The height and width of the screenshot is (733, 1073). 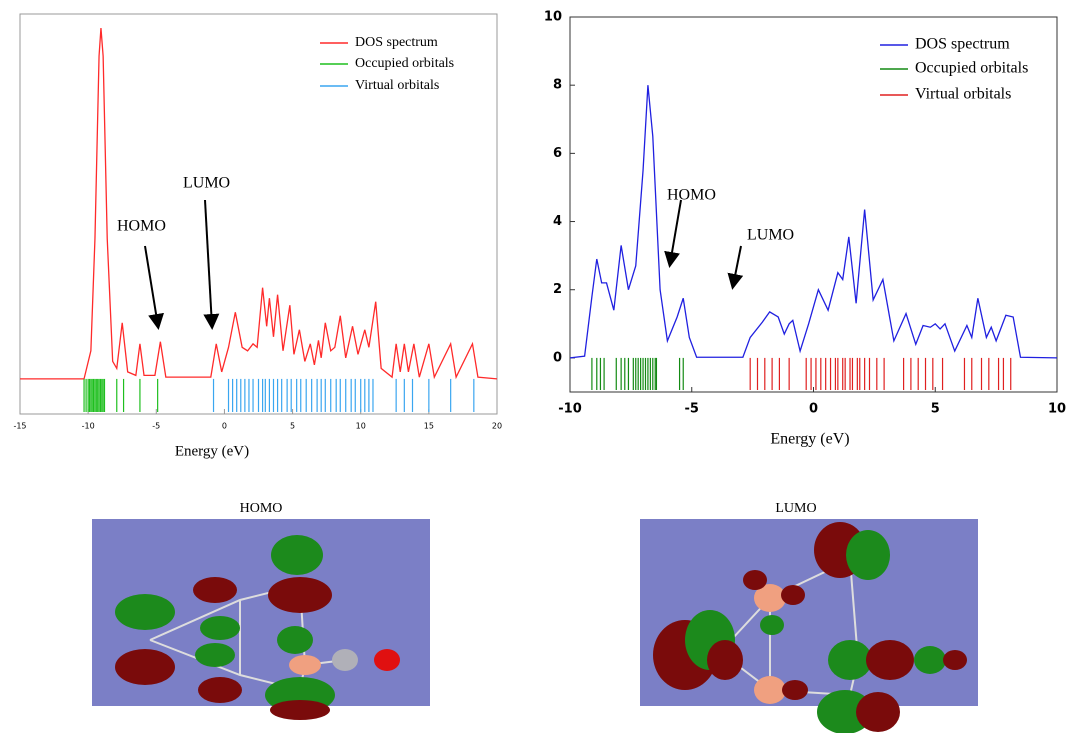 What do you see at coordinates (557, 221) in the screenshot?
I see `y-tick-label: 4` at bounding box center [557, 221].